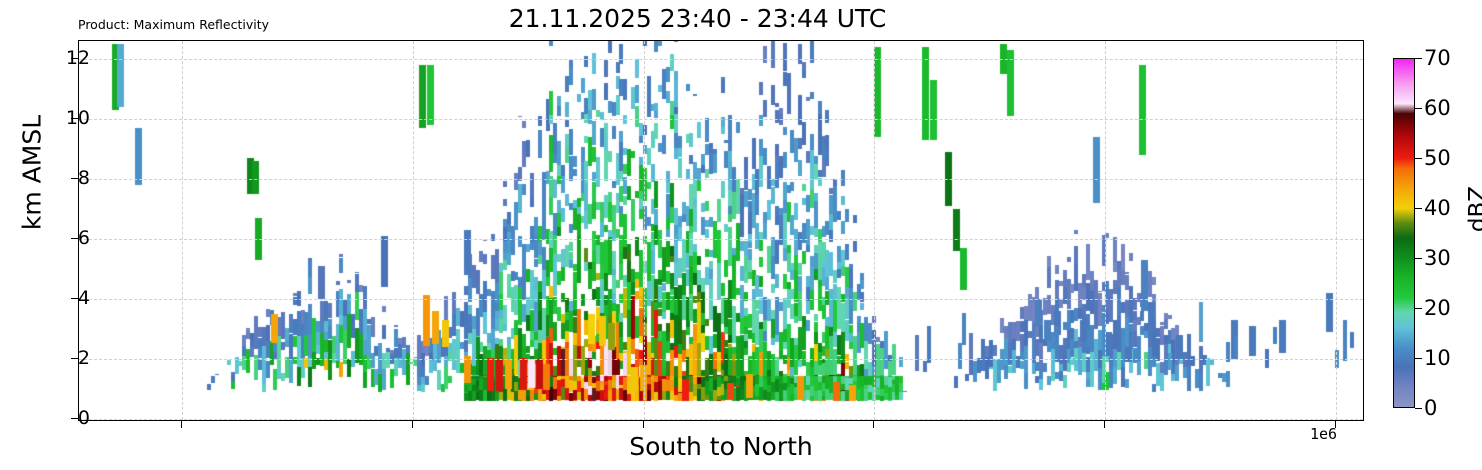 Image resolution: width=1482 pixels, height=470 pixels. I want to click on colorbar-tick-label: 30, so click(1437, 258).